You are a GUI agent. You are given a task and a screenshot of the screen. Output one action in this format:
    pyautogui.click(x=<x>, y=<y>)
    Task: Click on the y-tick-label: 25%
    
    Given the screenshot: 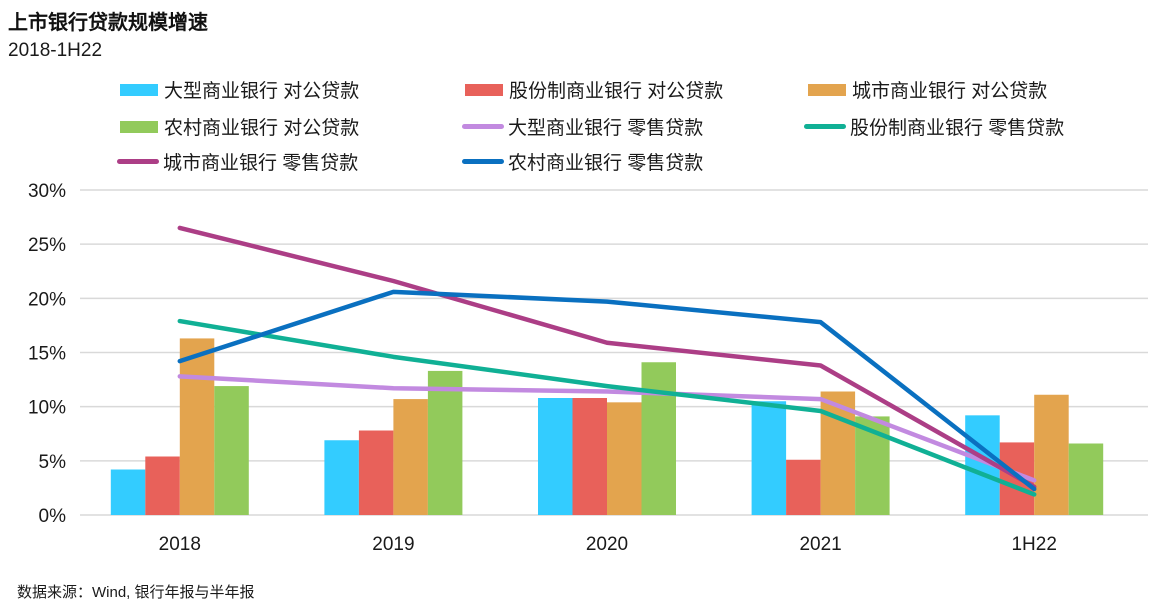 What is the action you would take?
    pyautogui.click(x=47, y=245)
    